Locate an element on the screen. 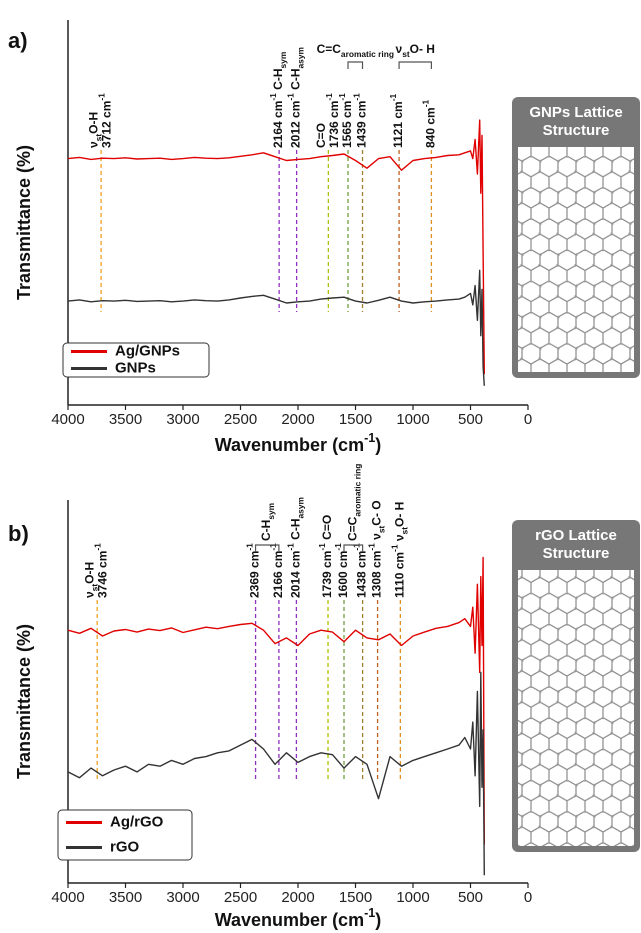 This screenshot has width=641, height=933. text-part: 2164 cm is located at coordinates (278, 124).